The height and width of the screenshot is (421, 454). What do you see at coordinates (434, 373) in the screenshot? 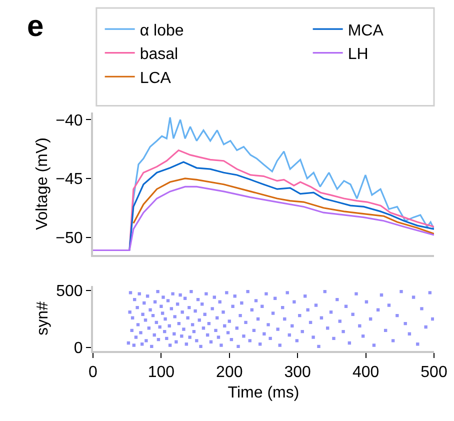
I see `x-tick-label: 500` at bounding box center [434, 373].